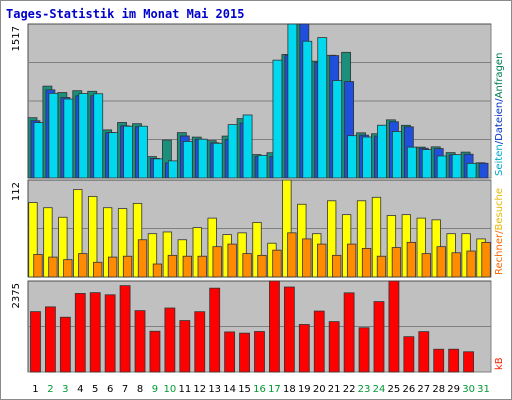 The height and width of the screenshot is (400, 512). What do you see at coordinates (16, 295) in the screenshot?
I see `y-max-label: 2375` at bounding box center [16, 295].